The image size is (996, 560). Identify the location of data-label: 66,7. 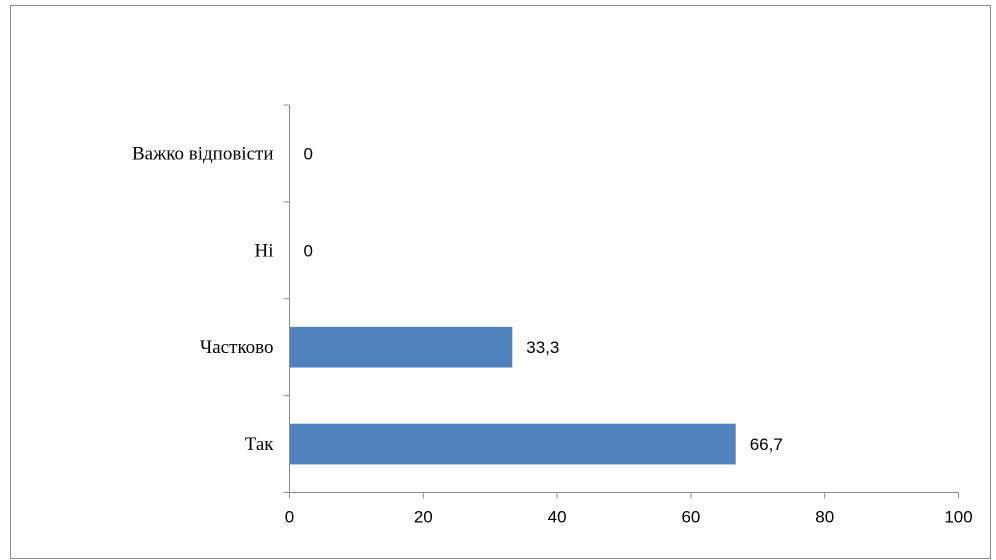
(766, 444).